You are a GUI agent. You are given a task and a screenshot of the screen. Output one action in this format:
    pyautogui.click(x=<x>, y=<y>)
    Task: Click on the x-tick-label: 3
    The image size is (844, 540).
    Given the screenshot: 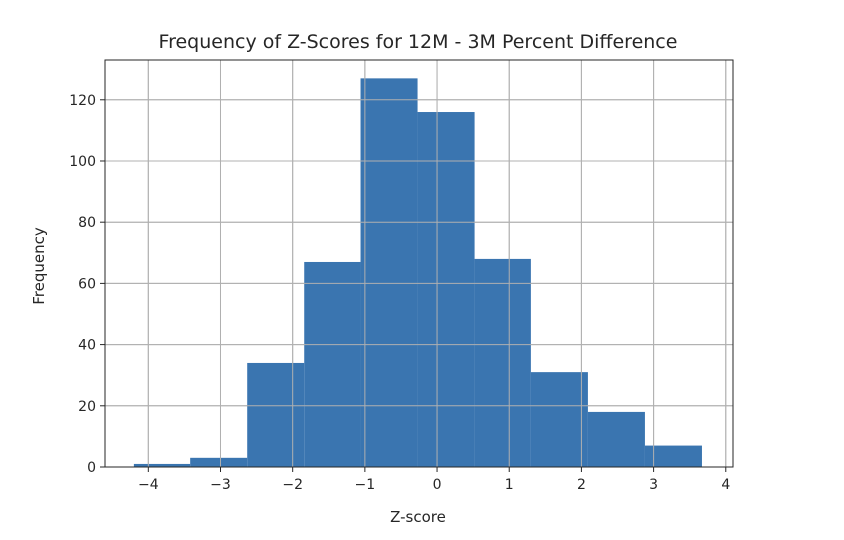 What is the action you would take?
    pyautogui.click(x=653, y=485)
    